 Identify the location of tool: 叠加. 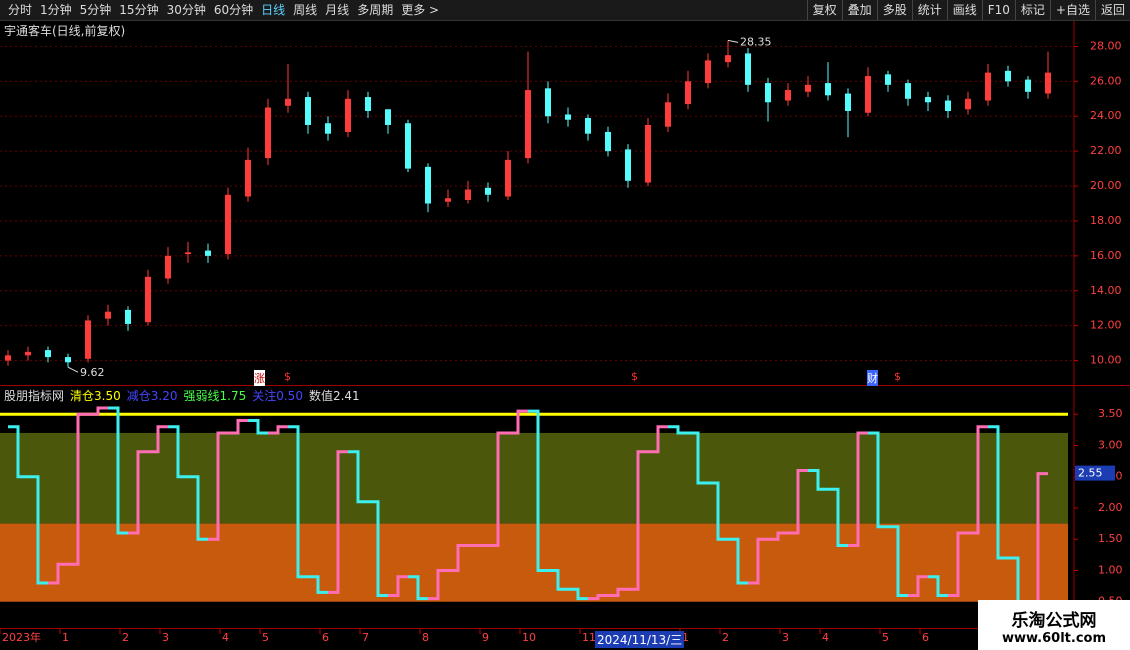
(859, 10).